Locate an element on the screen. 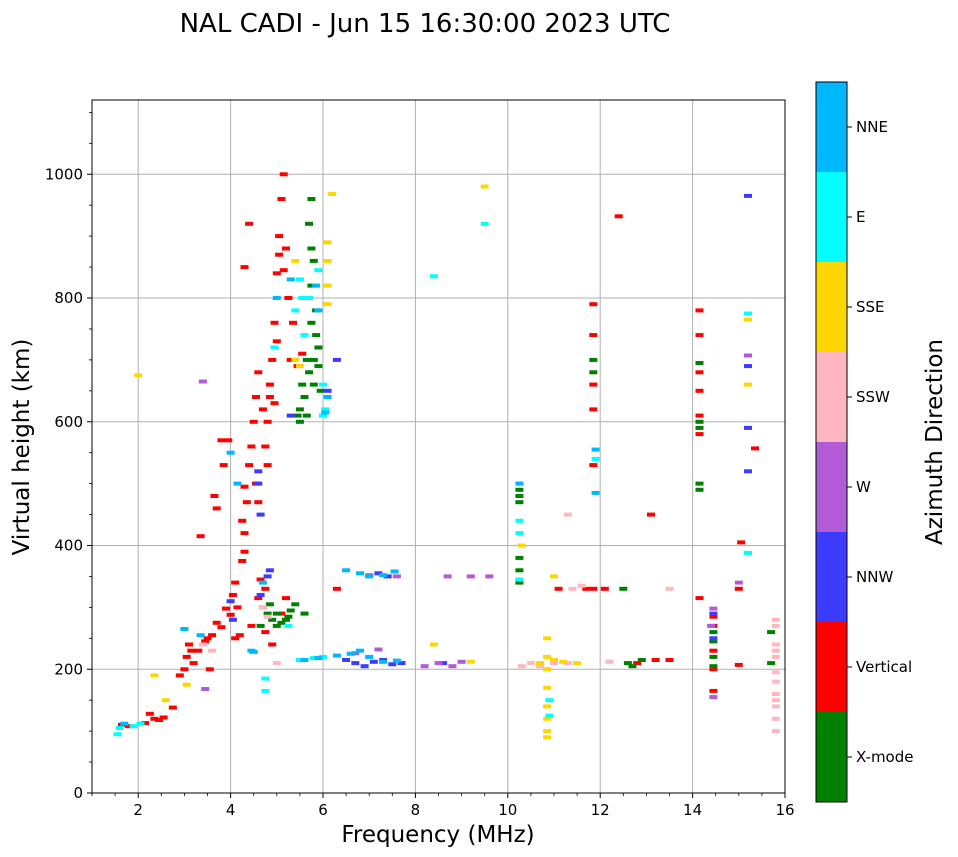 The image size is (958, 857). colorbar-label: Azimuth Direction is located at coordinates (935, 442).